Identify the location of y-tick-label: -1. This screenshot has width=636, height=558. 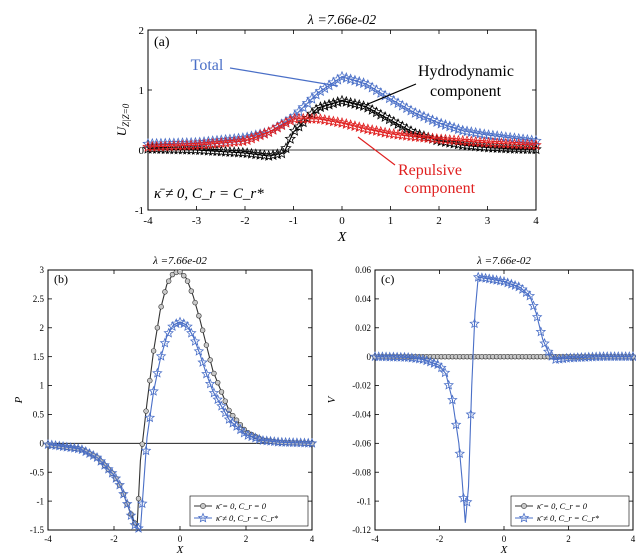
(139, 211).